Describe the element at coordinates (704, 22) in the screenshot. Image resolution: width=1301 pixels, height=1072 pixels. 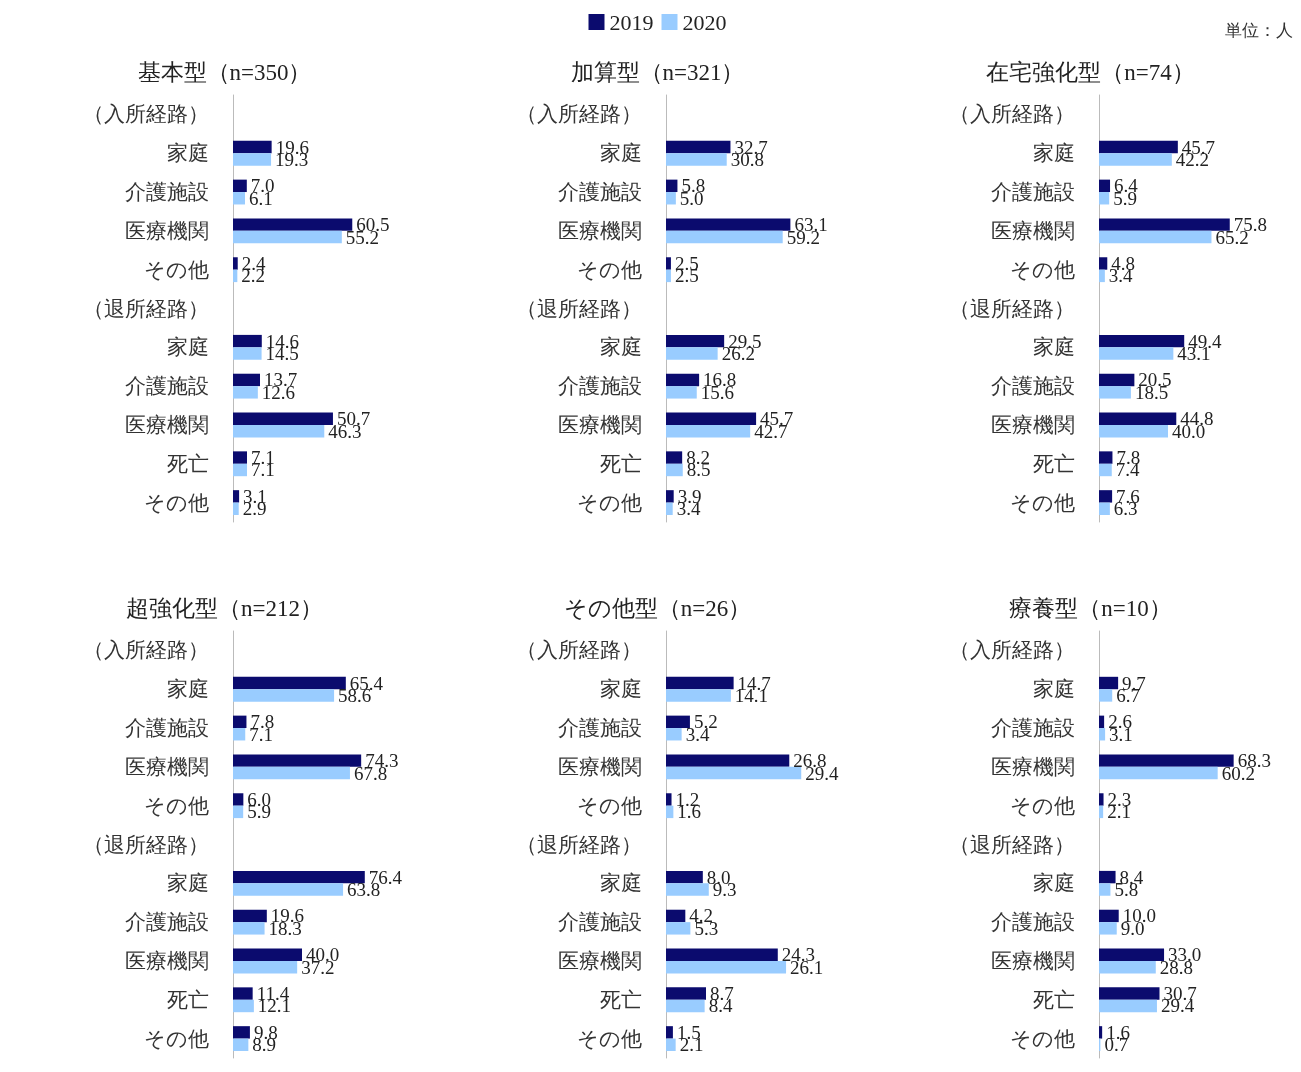
I see `legend-label: 2020` at that location.